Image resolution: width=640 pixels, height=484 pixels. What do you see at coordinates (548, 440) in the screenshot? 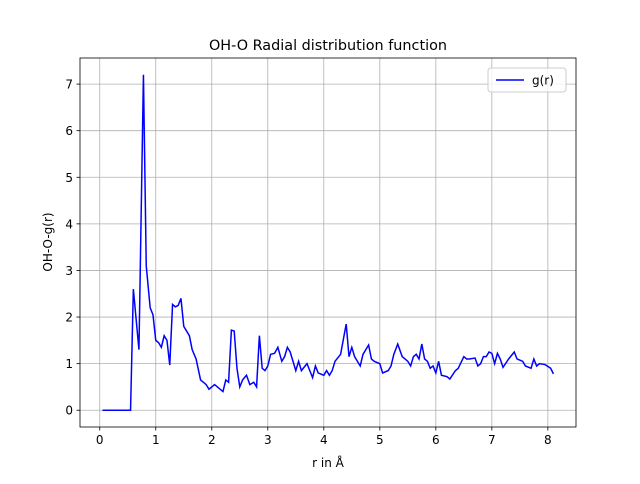
I see `x-tick-label: 8` at bounding box center [548, 440].